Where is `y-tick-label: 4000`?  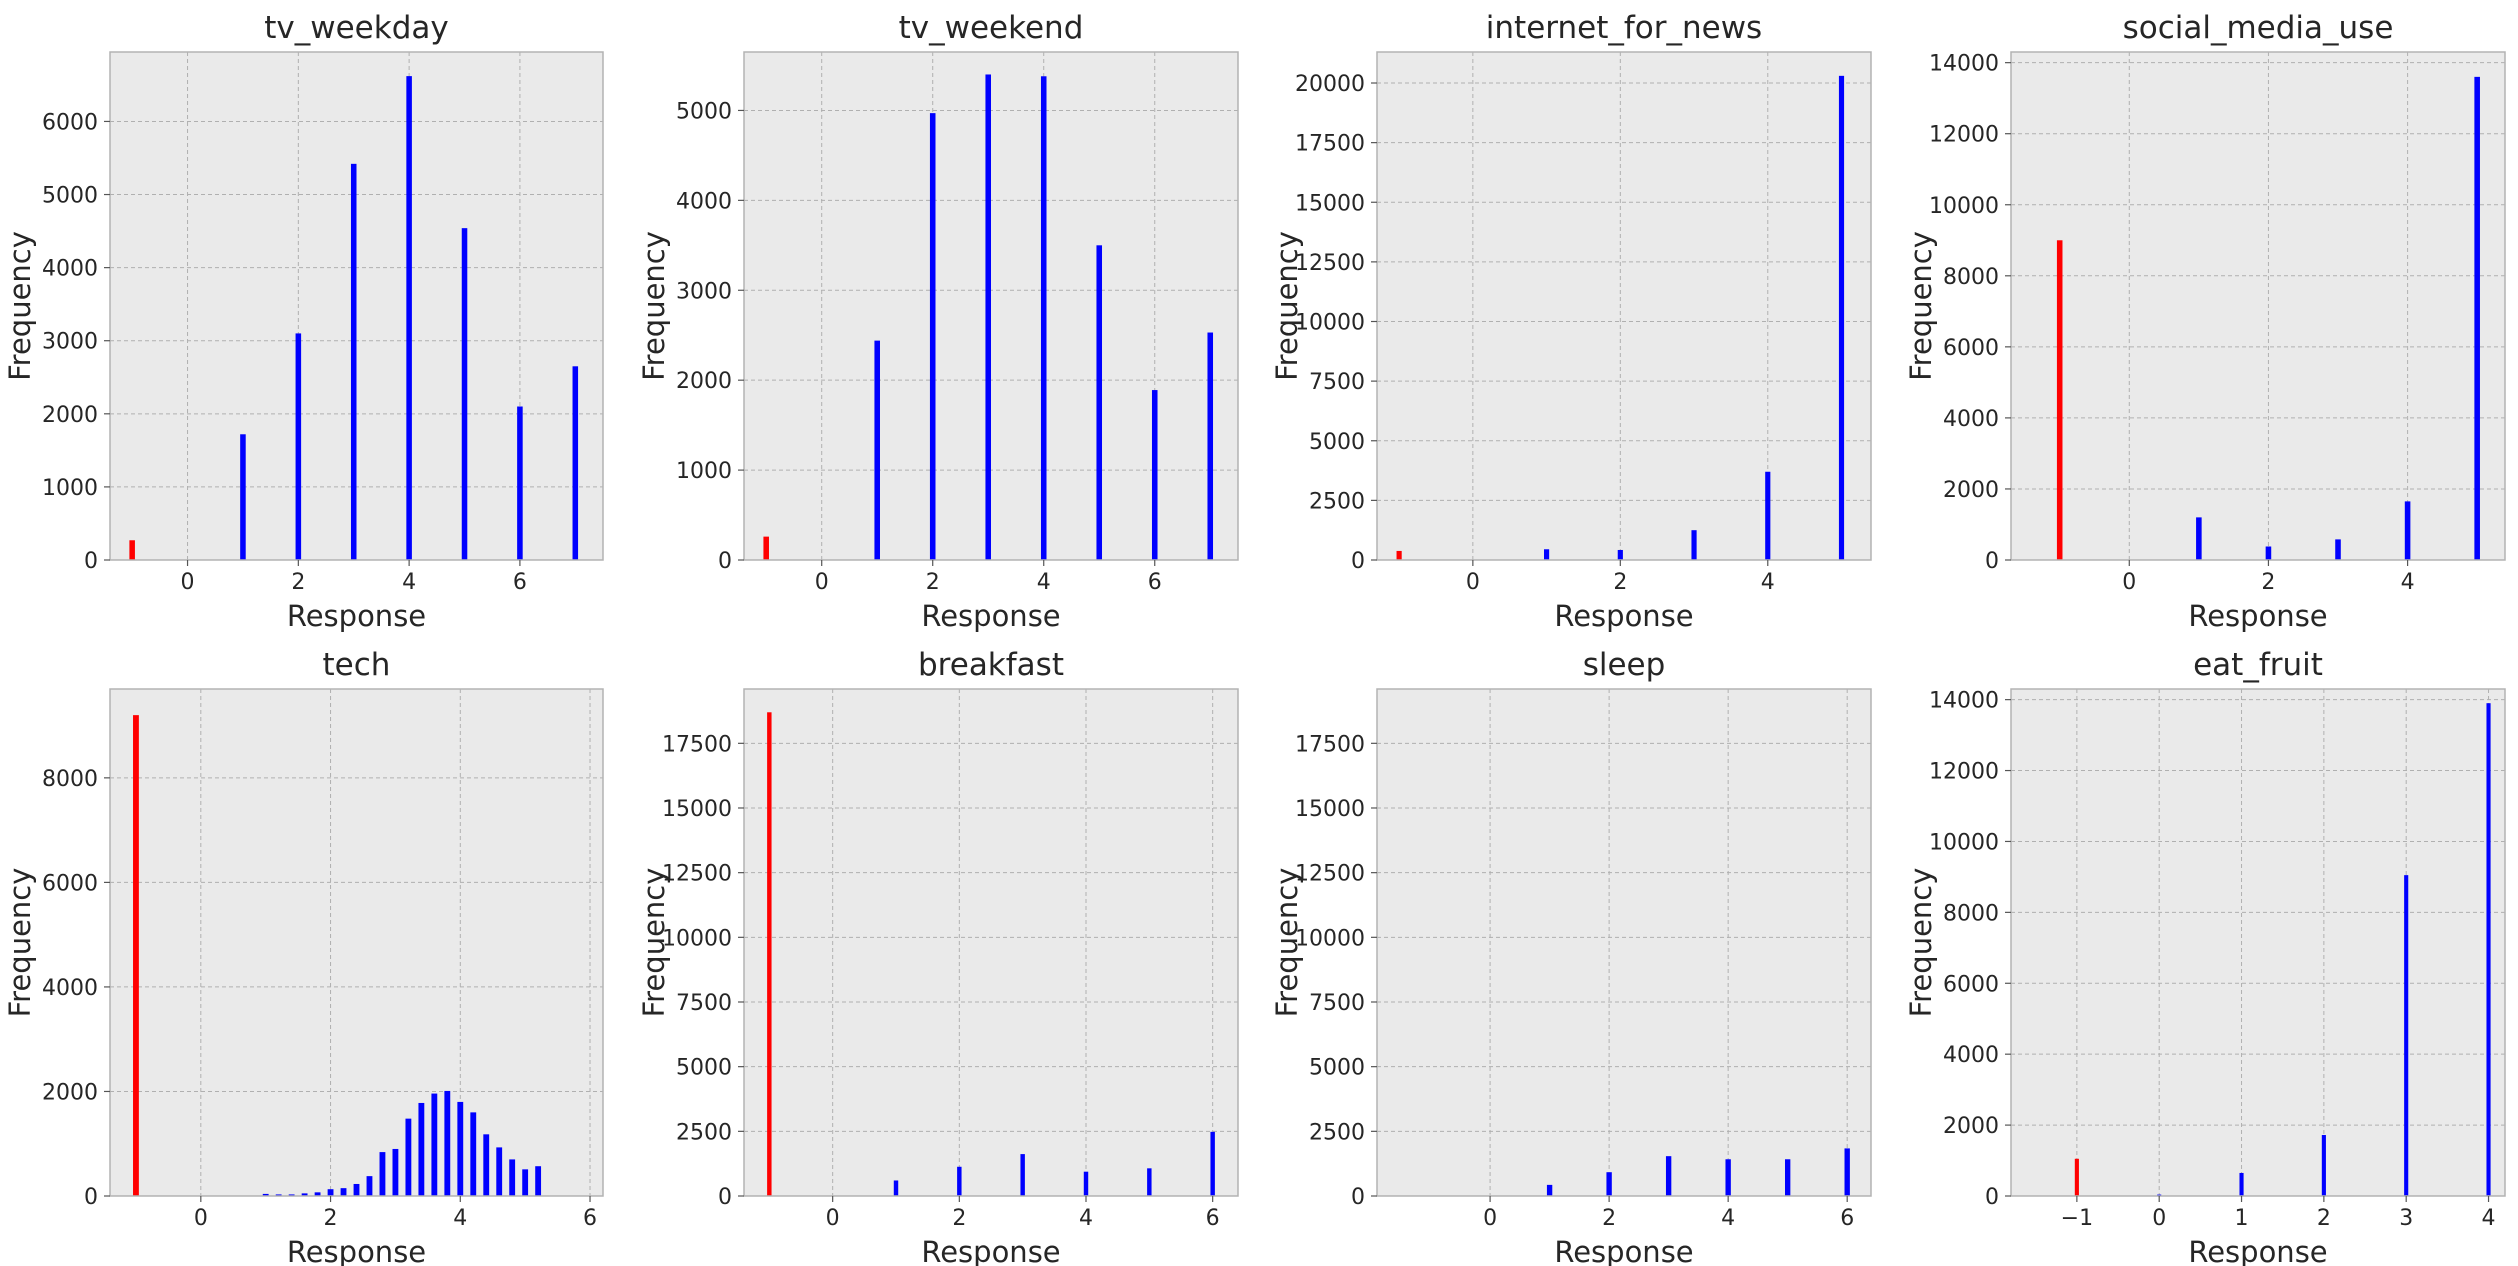
y-tick-label: 4000 is located at coordinates (704, 201).